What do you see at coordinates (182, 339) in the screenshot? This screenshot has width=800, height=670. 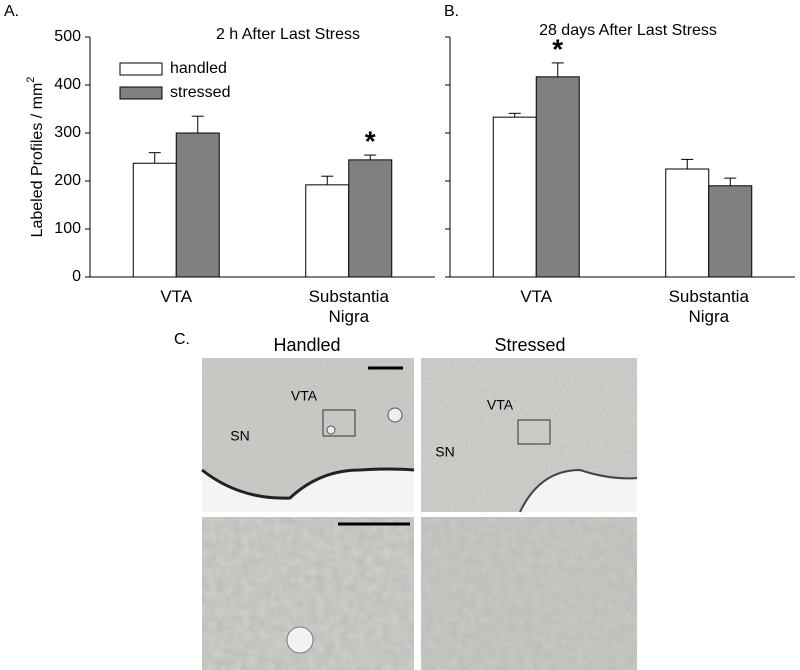 I see `panel-label: C.` at bounding box center [182, 339].